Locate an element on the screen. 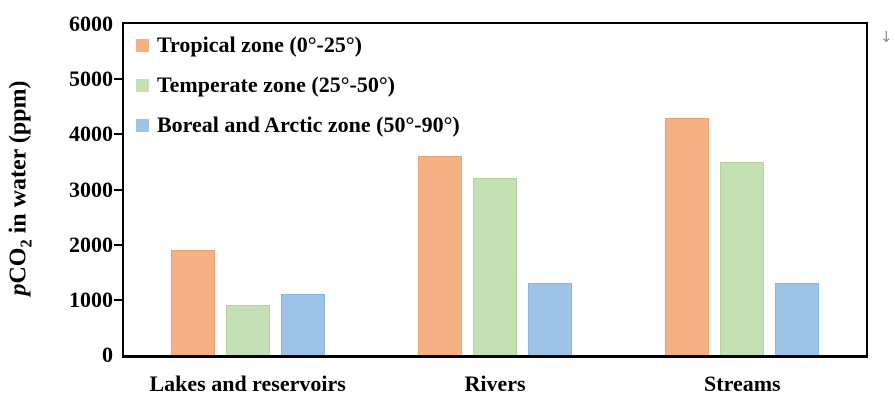 The height and width of the screenshot is (406, 895). y-tick-label: 2000 is located at coordinates (91, 244).